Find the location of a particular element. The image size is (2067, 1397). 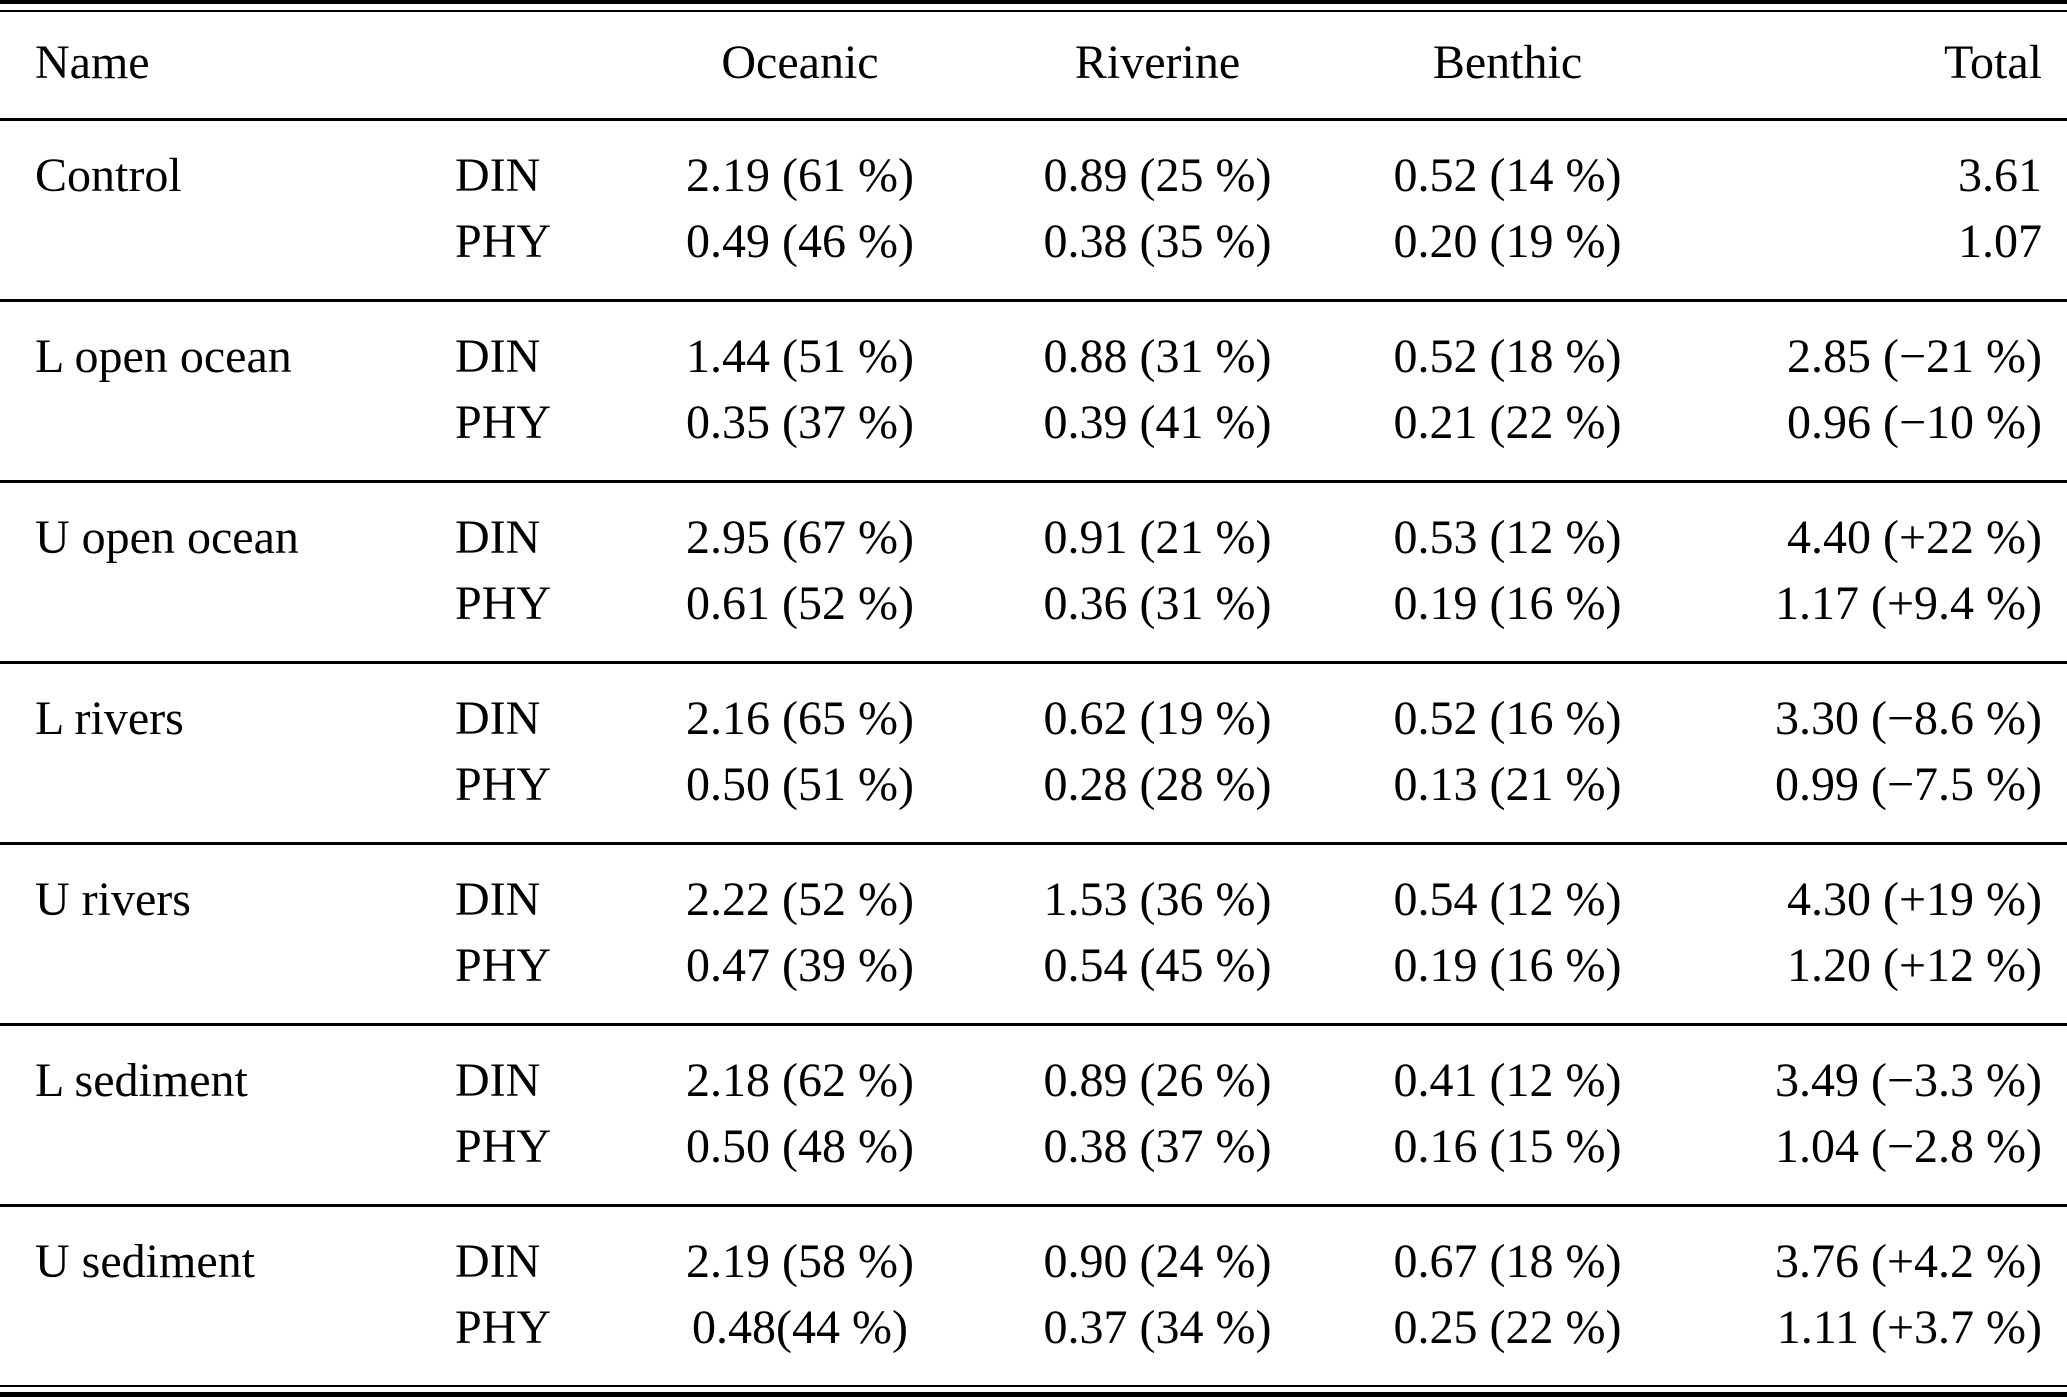

oceanic-value-cell: 0.47 (39 %) is located at coordinates (800, 965).